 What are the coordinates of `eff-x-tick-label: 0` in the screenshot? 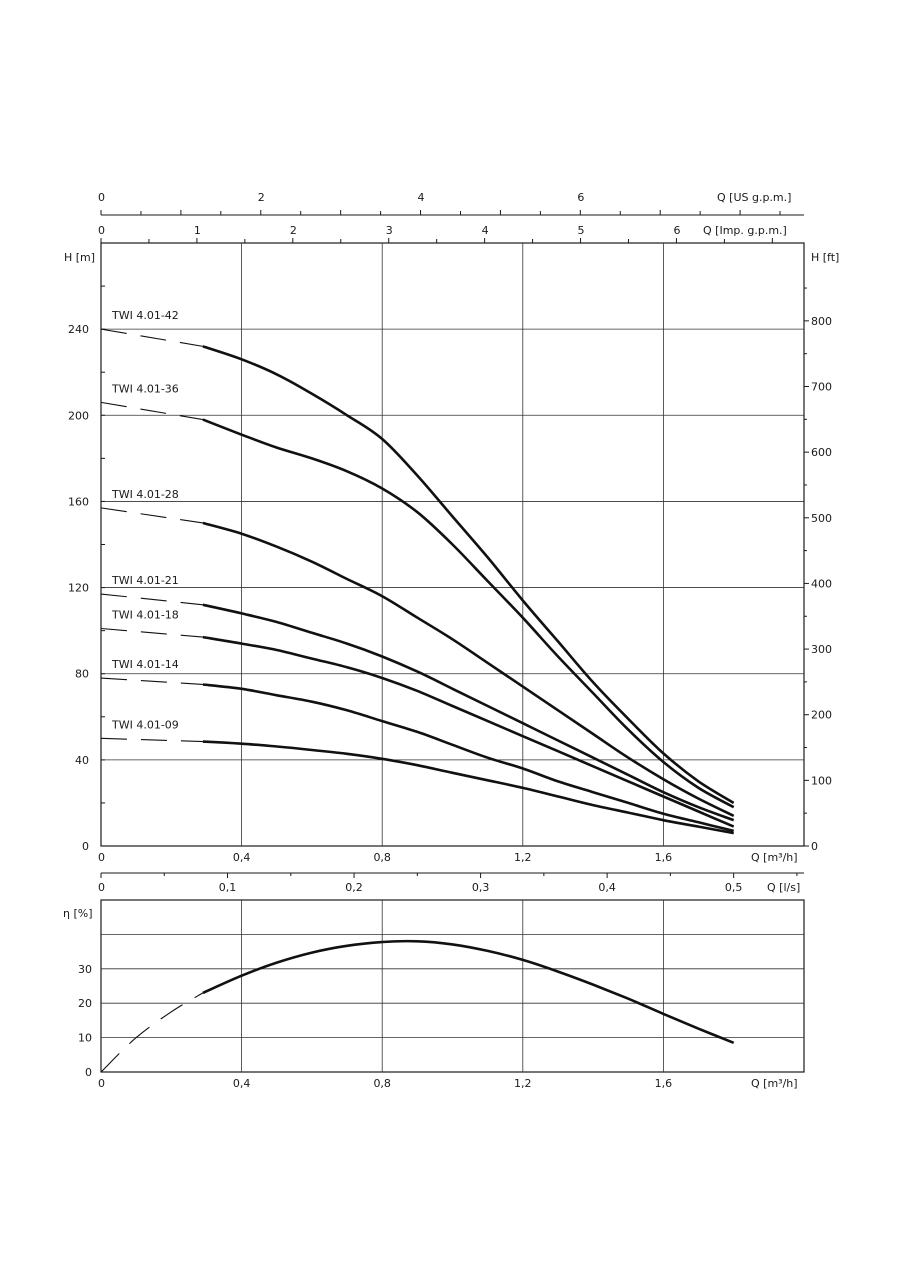 It's located at (101, 1083).